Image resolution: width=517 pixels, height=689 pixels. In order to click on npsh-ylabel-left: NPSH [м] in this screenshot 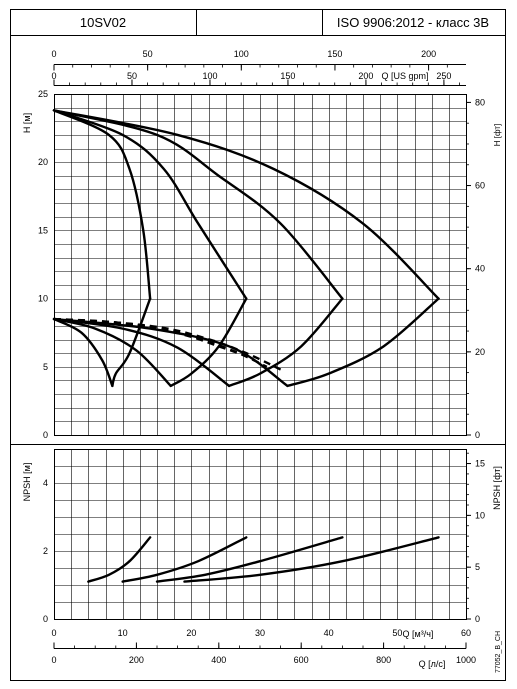, I will do `click(27, 482)`.